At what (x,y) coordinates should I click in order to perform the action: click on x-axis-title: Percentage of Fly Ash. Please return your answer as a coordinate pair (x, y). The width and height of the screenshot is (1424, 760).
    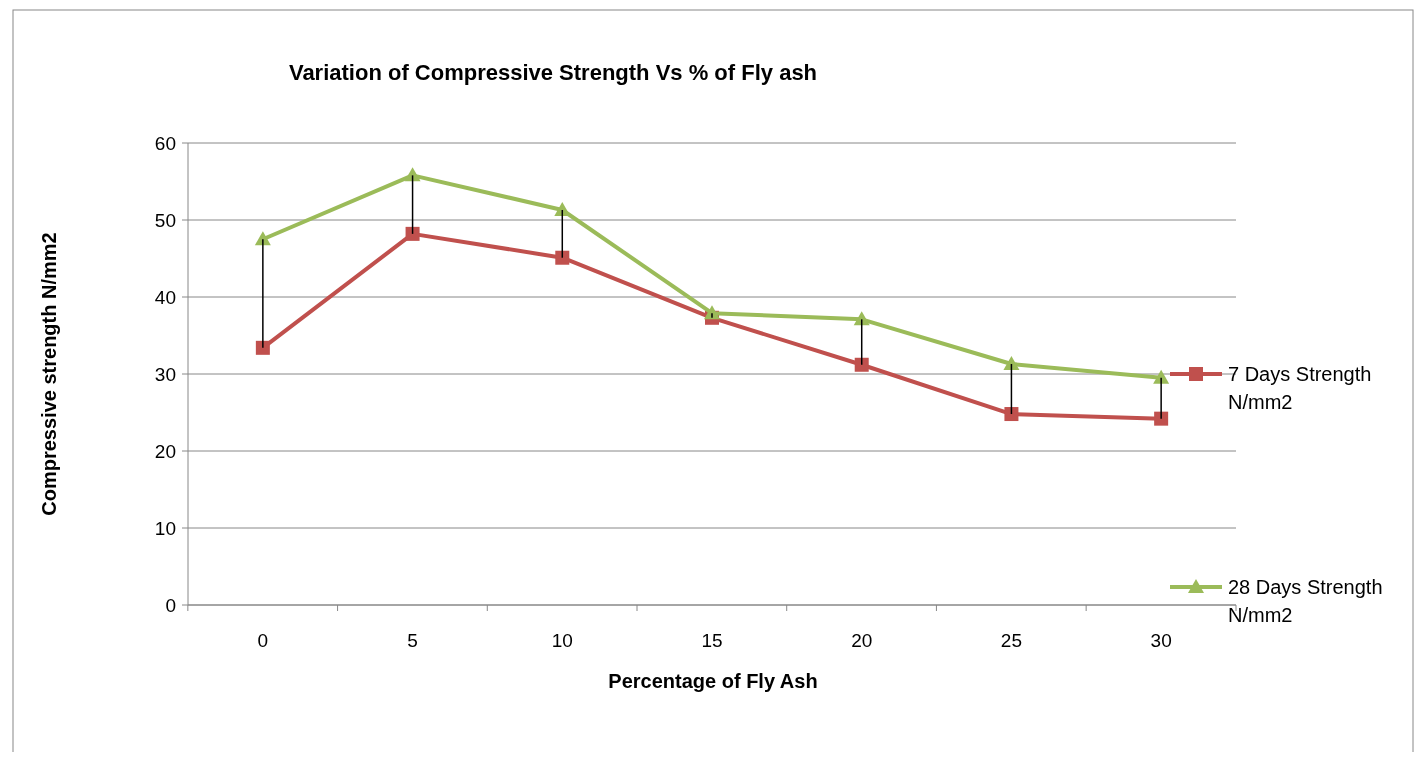
    Looking at the image, I should click on (713, 681).